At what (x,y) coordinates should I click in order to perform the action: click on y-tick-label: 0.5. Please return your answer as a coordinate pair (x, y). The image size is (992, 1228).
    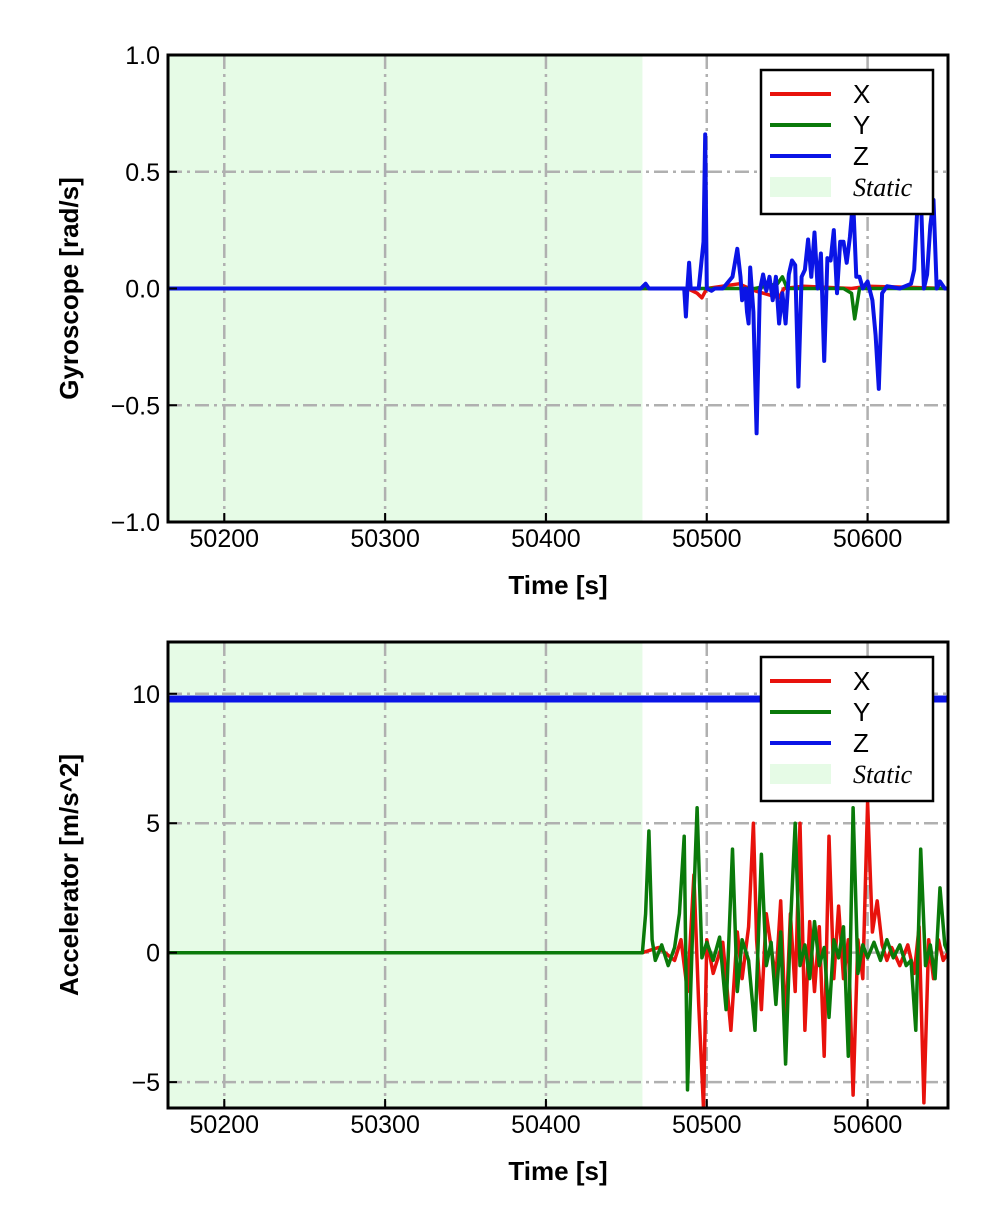
    Looking at the image, I should click on (142, 173).